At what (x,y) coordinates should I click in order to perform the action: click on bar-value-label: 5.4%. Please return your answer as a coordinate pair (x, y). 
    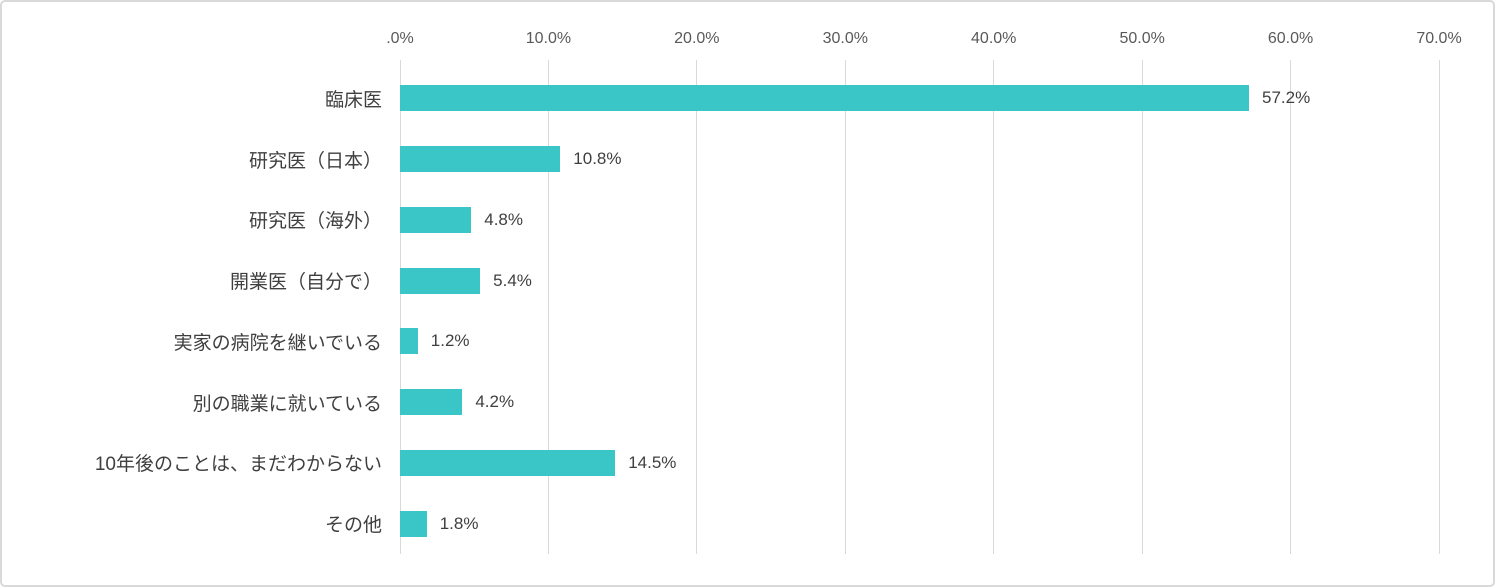
    Looking at the image, I should click on (512, 280).